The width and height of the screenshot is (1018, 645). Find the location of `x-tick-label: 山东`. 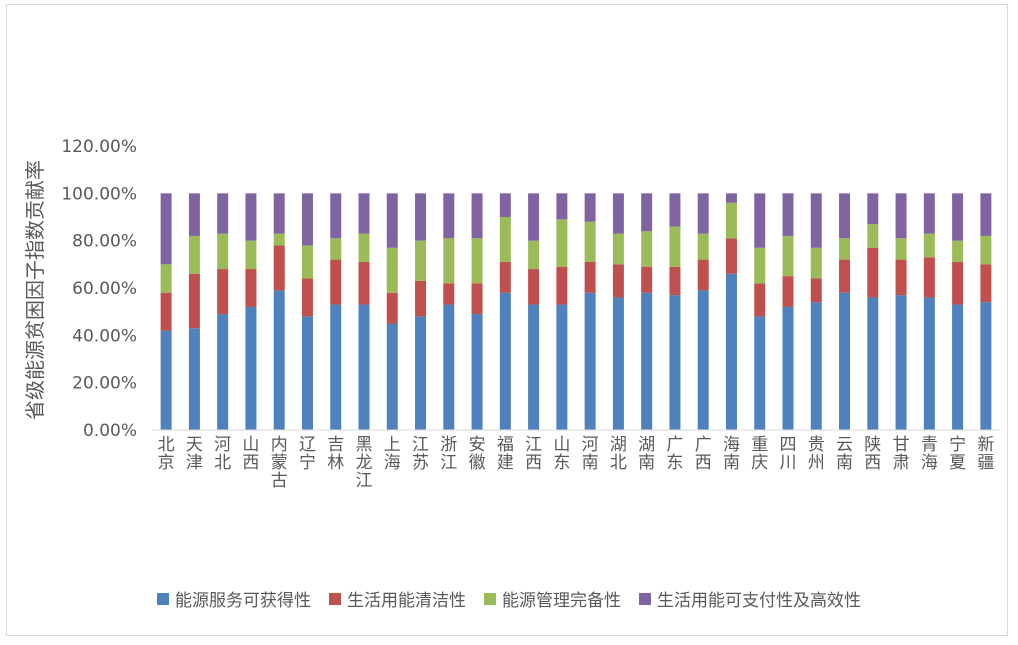

x-tick-label: 山东 is located at coordinates (561, 454).